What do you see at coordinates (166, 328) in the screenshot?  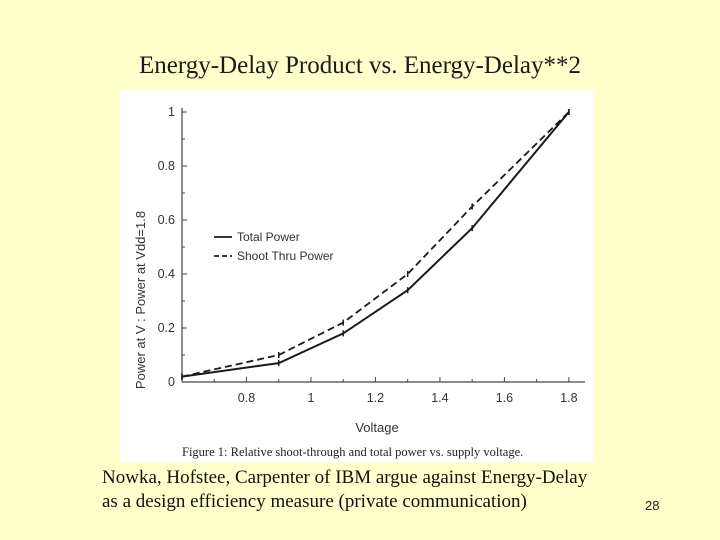 I see `y-tick-label: 0.2` at bounding box center [166, 328].